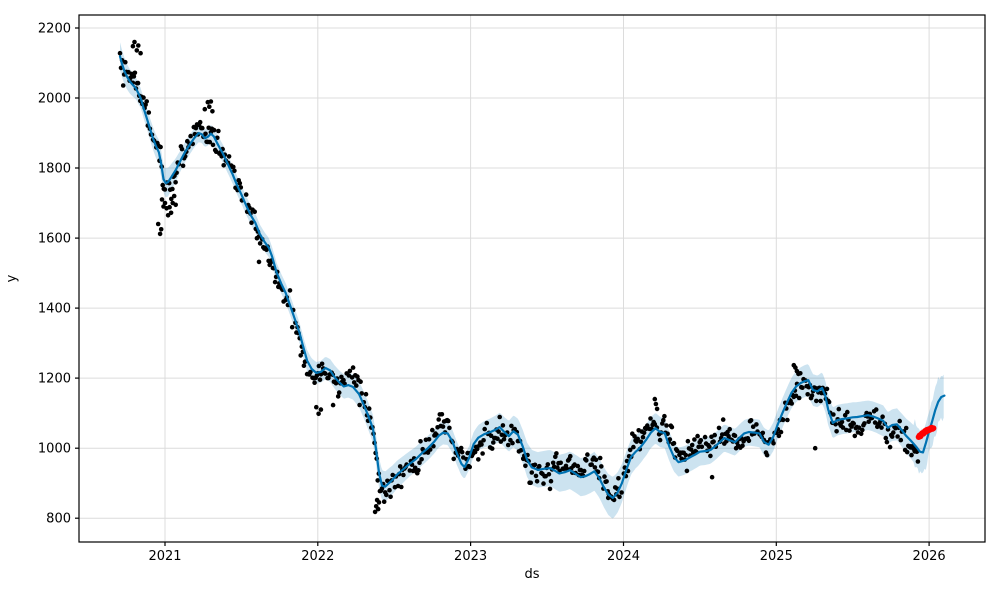  I want to click on y-tick-label: 1000, so click(54, 449).